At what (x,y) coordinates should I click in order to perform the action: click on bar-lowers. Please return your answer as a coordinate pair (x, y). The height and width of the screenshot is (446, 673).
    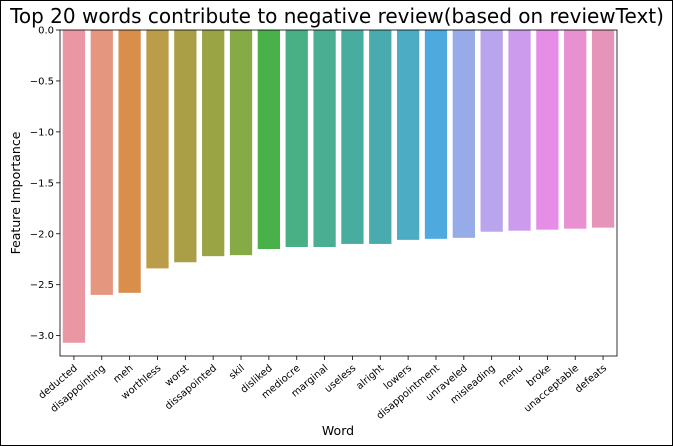
    Looking at the image, I should click on (408, 135).